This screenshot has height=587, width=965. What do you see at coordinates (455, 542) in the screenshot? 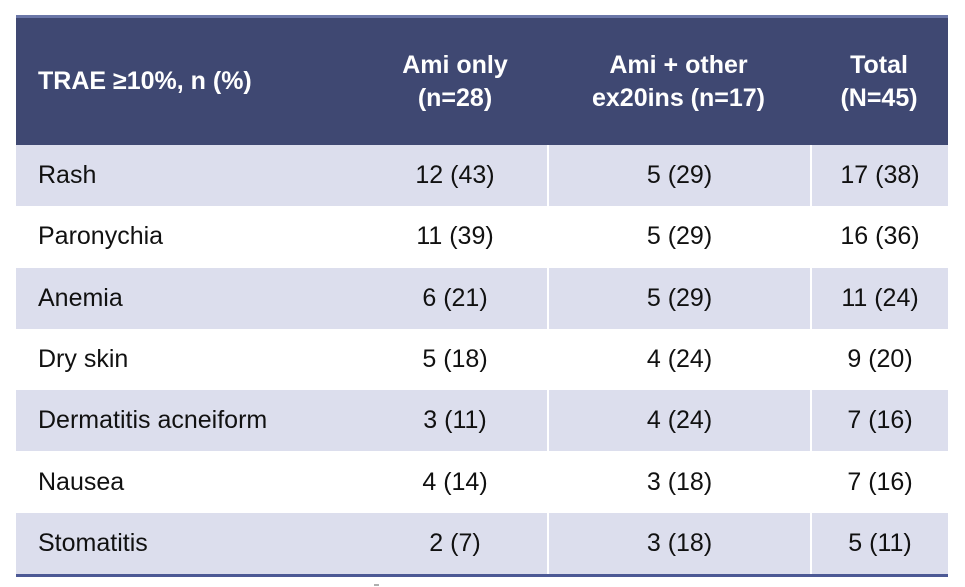
I see `cell-ami-only: 2 (7)` at bounding box center [455, 542].